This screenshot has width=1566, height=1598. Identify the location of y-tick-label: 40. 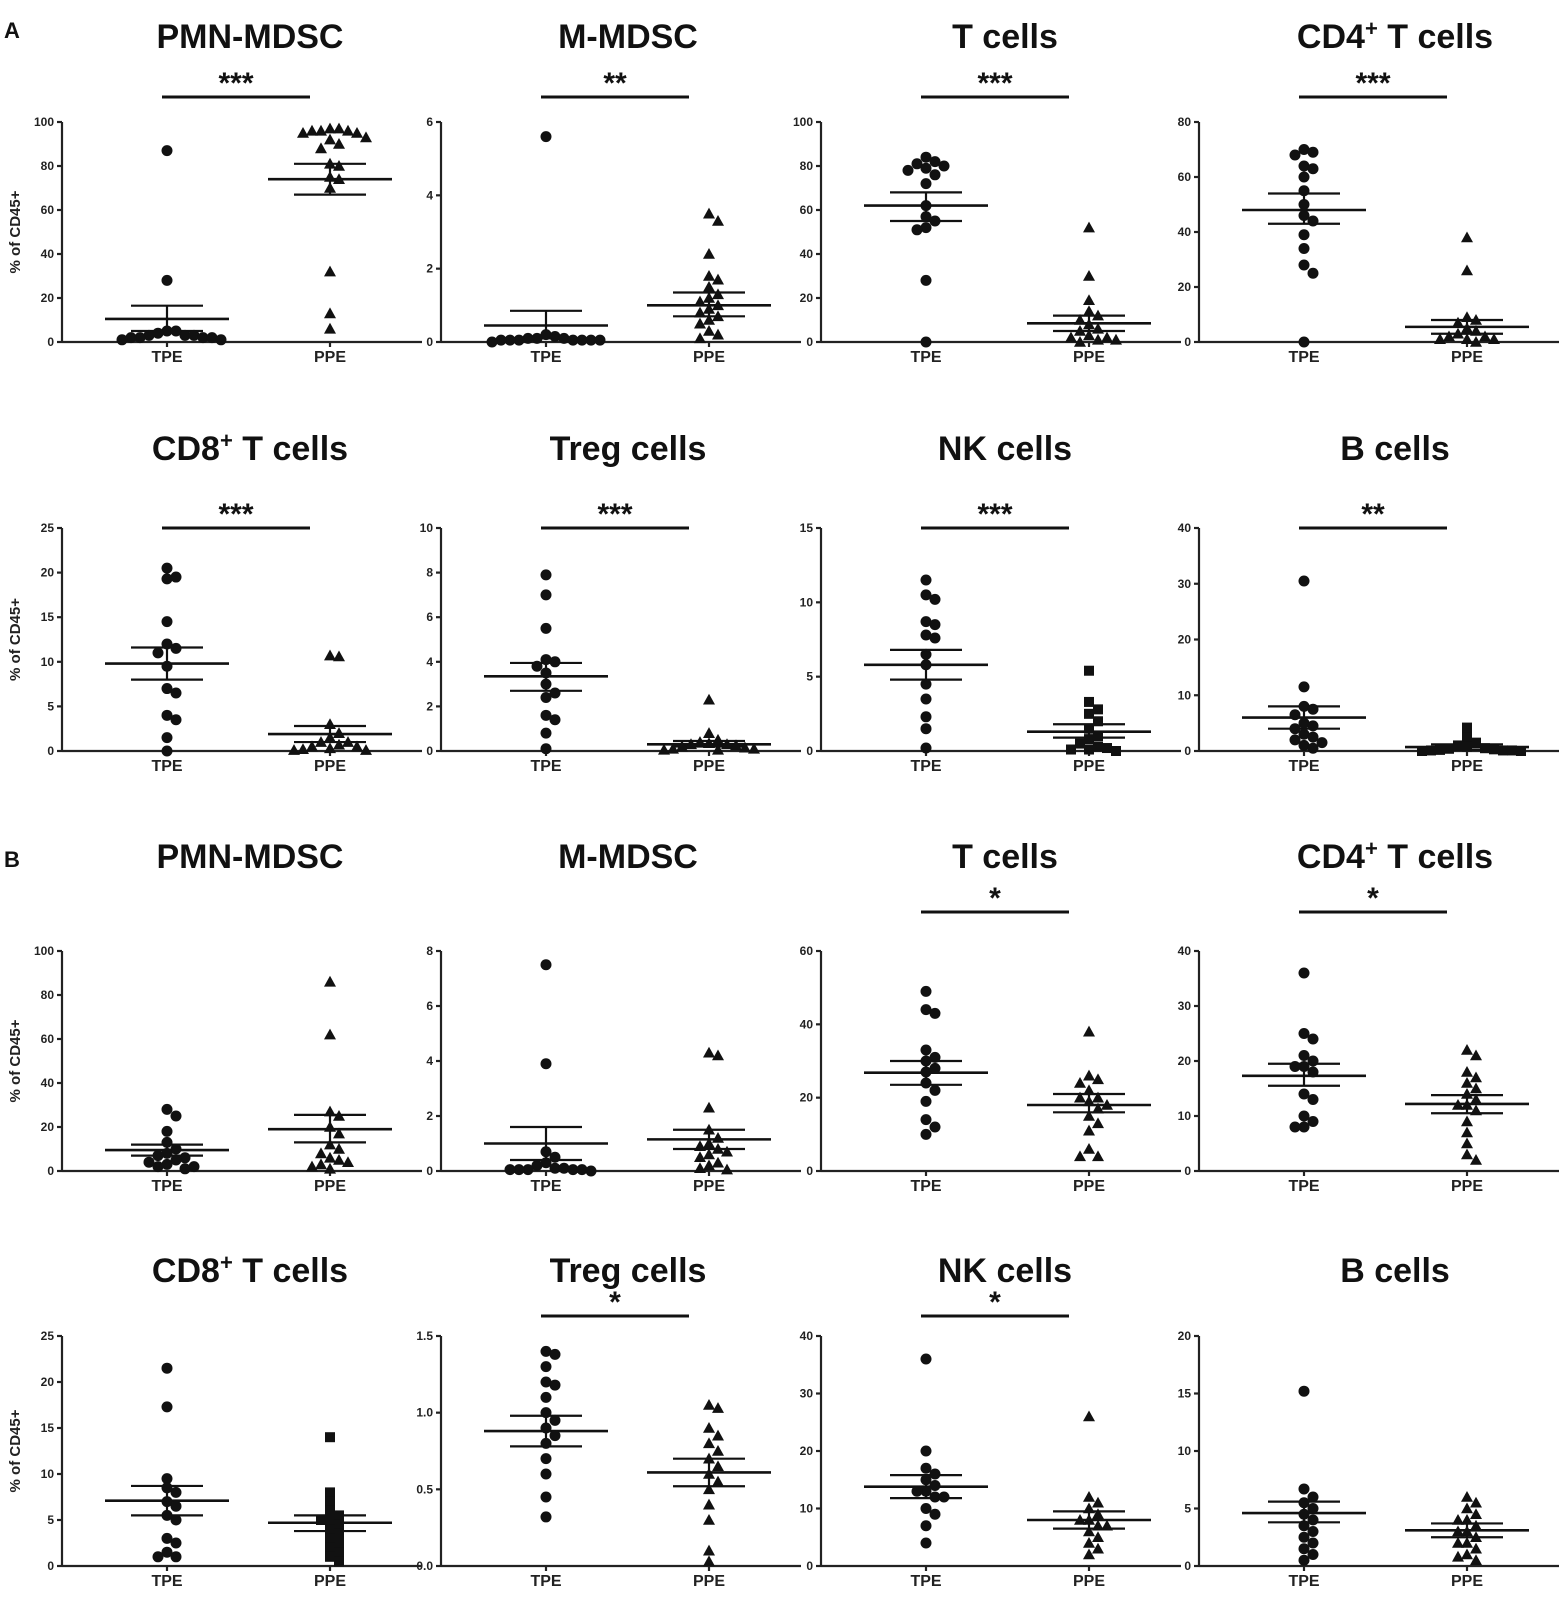
(48, 1083).